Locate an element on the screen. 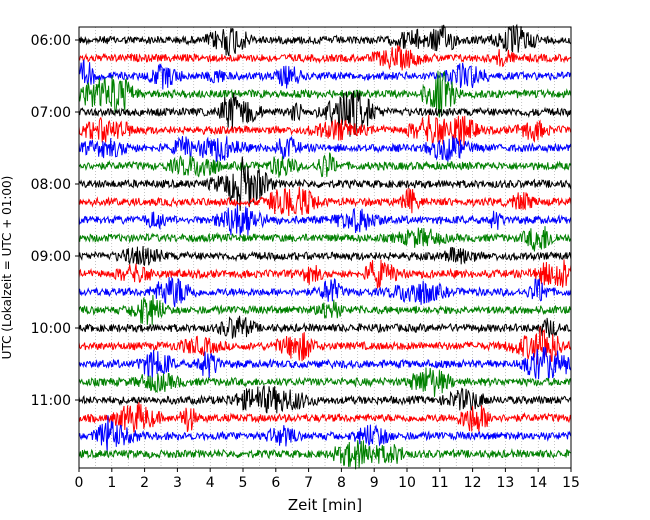 This screenshot has width=650, height=520. y-tick-label: 07:00 is located at coordinates (51, 113).